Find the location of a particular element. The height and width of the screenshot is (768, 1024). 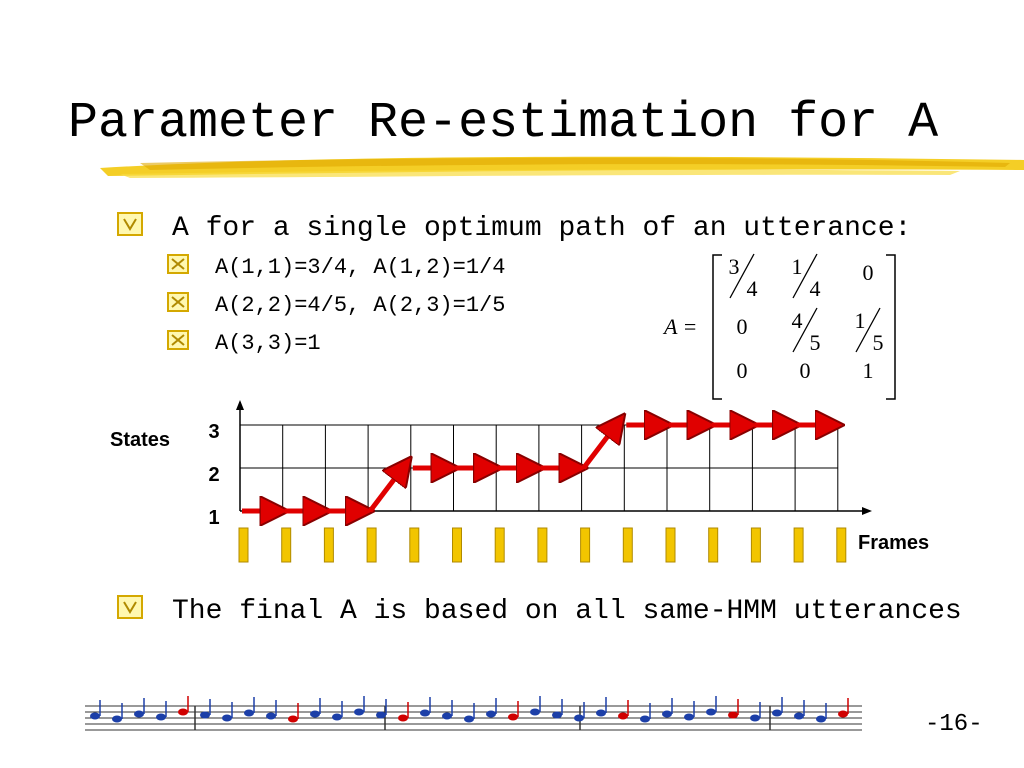

state-label: 1 is located at coordinates (213, 518).